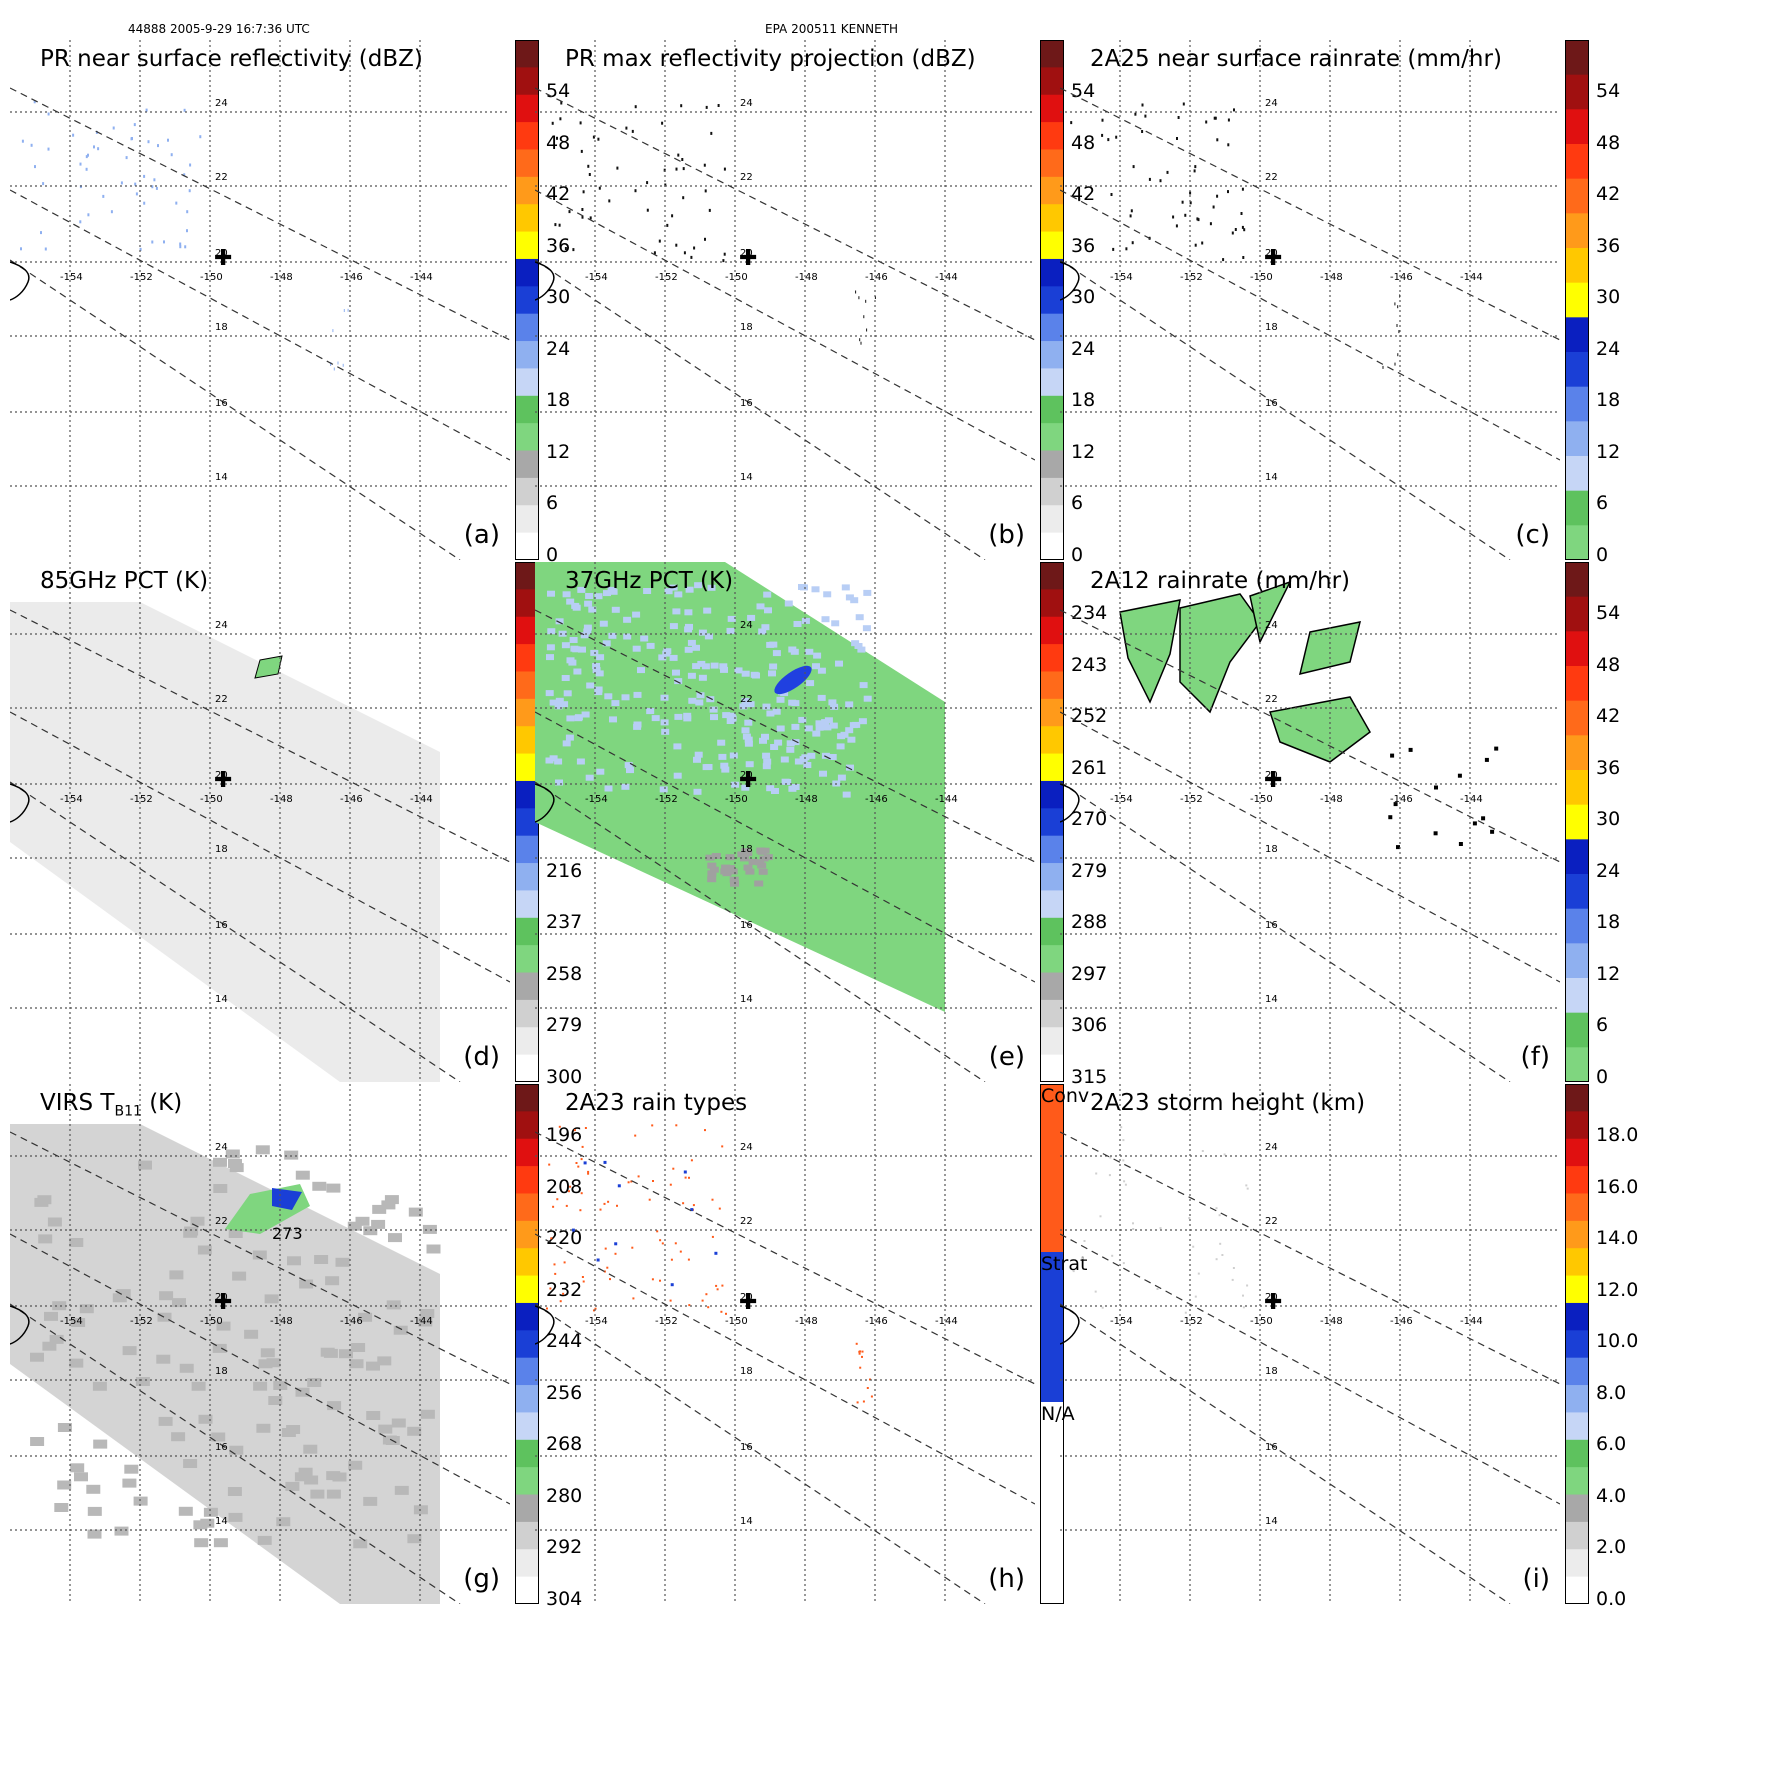 The image size is (1771, 1771). I want to click on latitude-label: 14, so click(1271, 477).